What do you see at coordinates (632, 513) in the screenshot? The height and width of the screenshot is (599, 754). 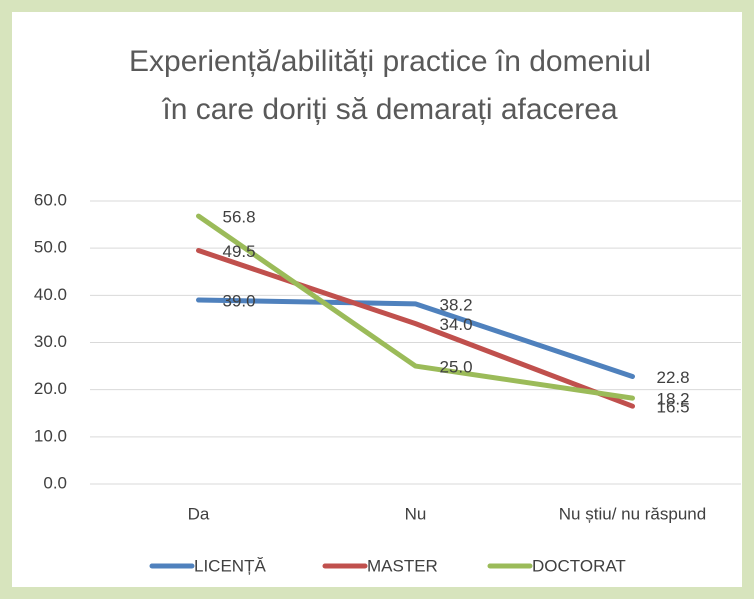 I see `x-tick-label: Nu știu/ nu răspund` at bounding box center [632, 513].